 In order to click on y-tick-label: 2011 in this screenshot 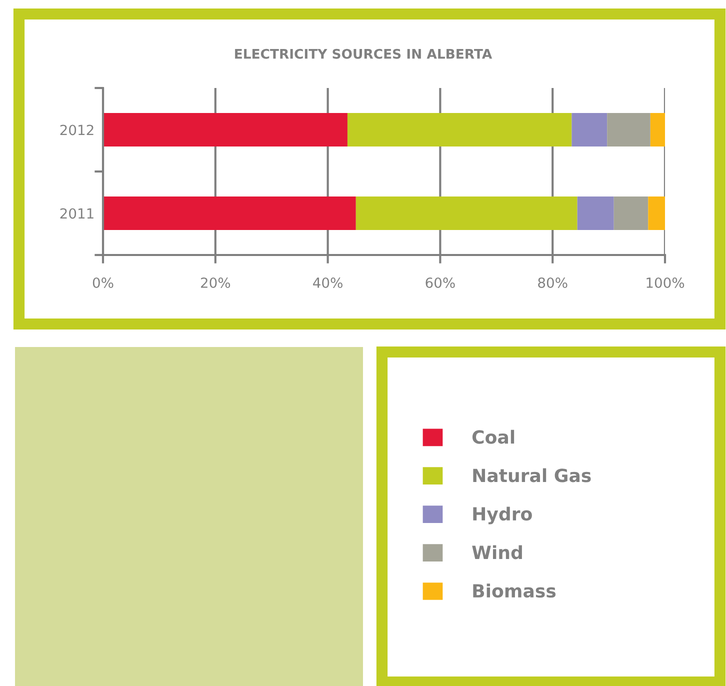, I will do `click(77, 213)`.